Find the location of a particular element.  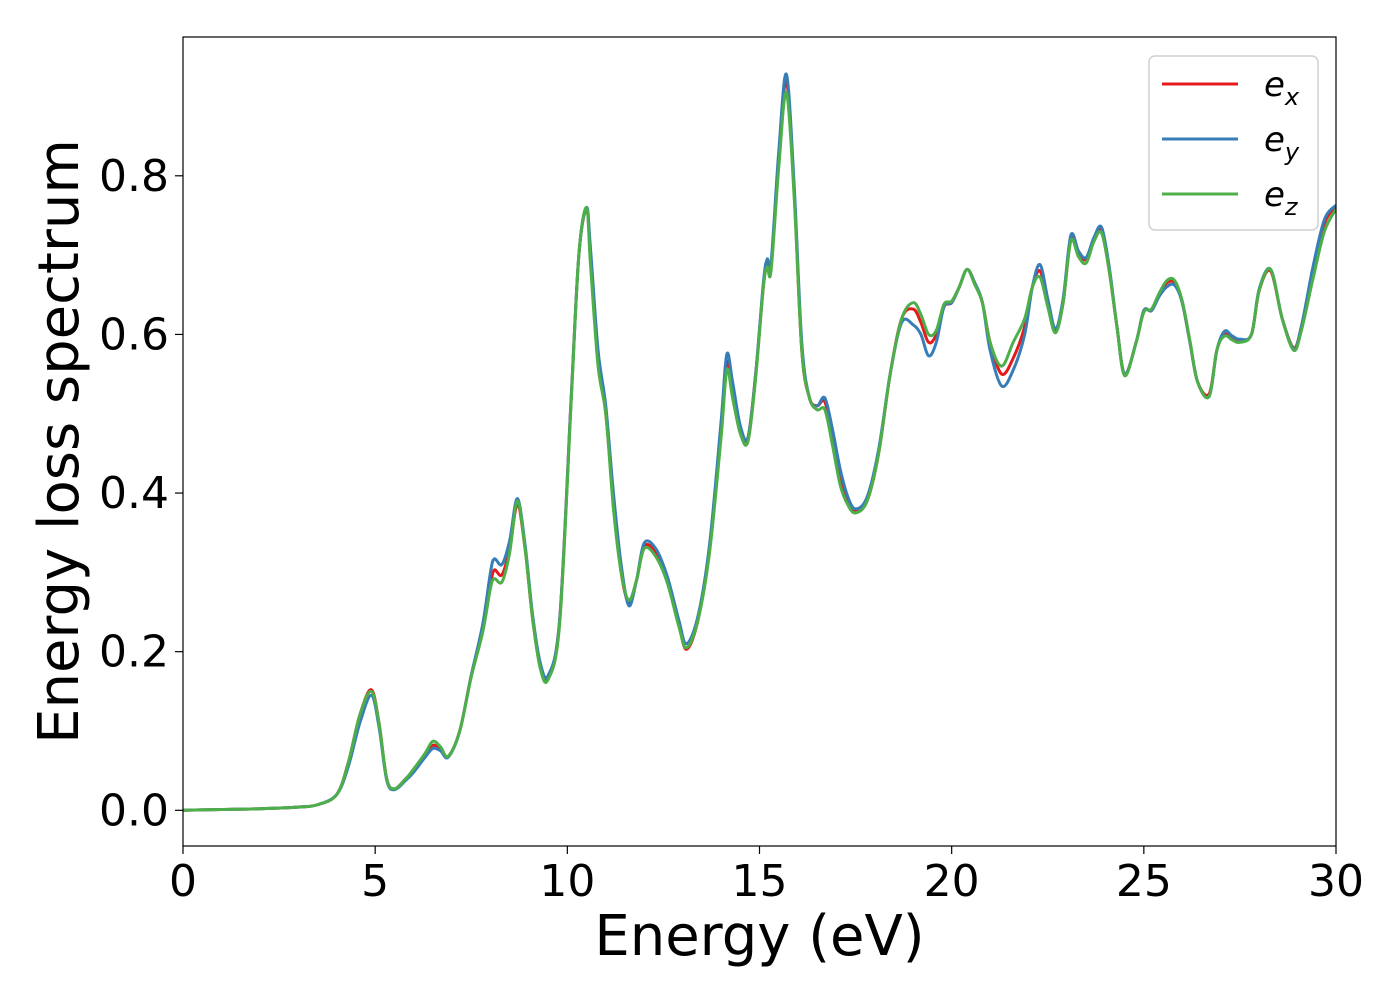

legend-label-subscript: x is located at coordinates (1292, 97).